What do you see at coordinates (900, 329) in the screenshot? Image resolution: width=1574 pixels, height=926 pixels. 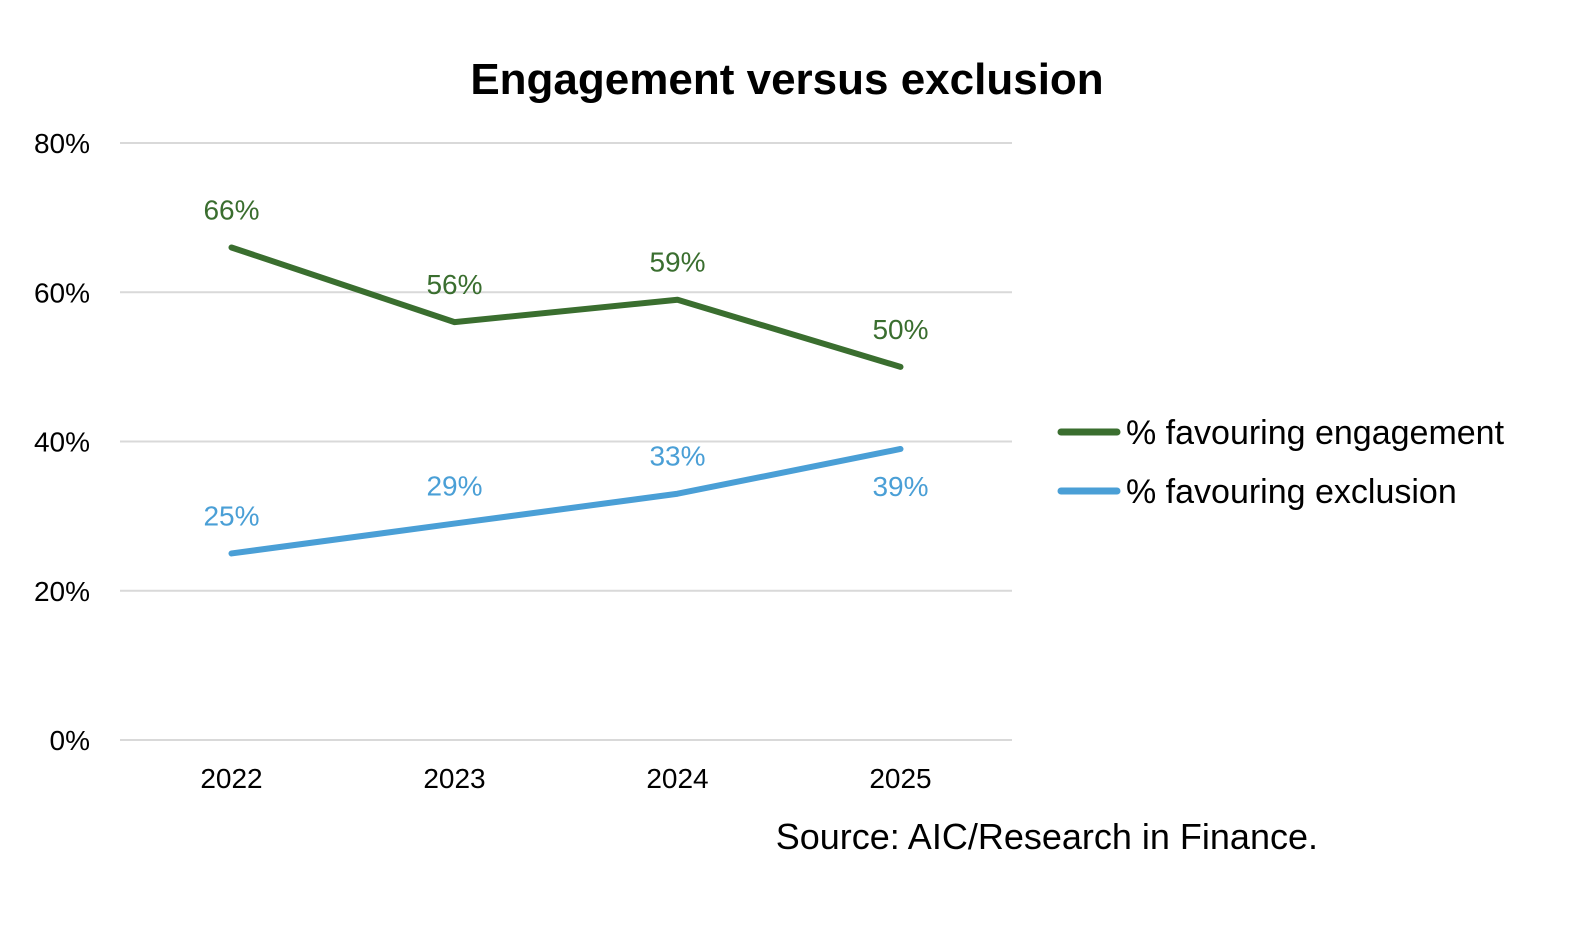 I see `data-label: 50%` at bounding box center [900, 329].